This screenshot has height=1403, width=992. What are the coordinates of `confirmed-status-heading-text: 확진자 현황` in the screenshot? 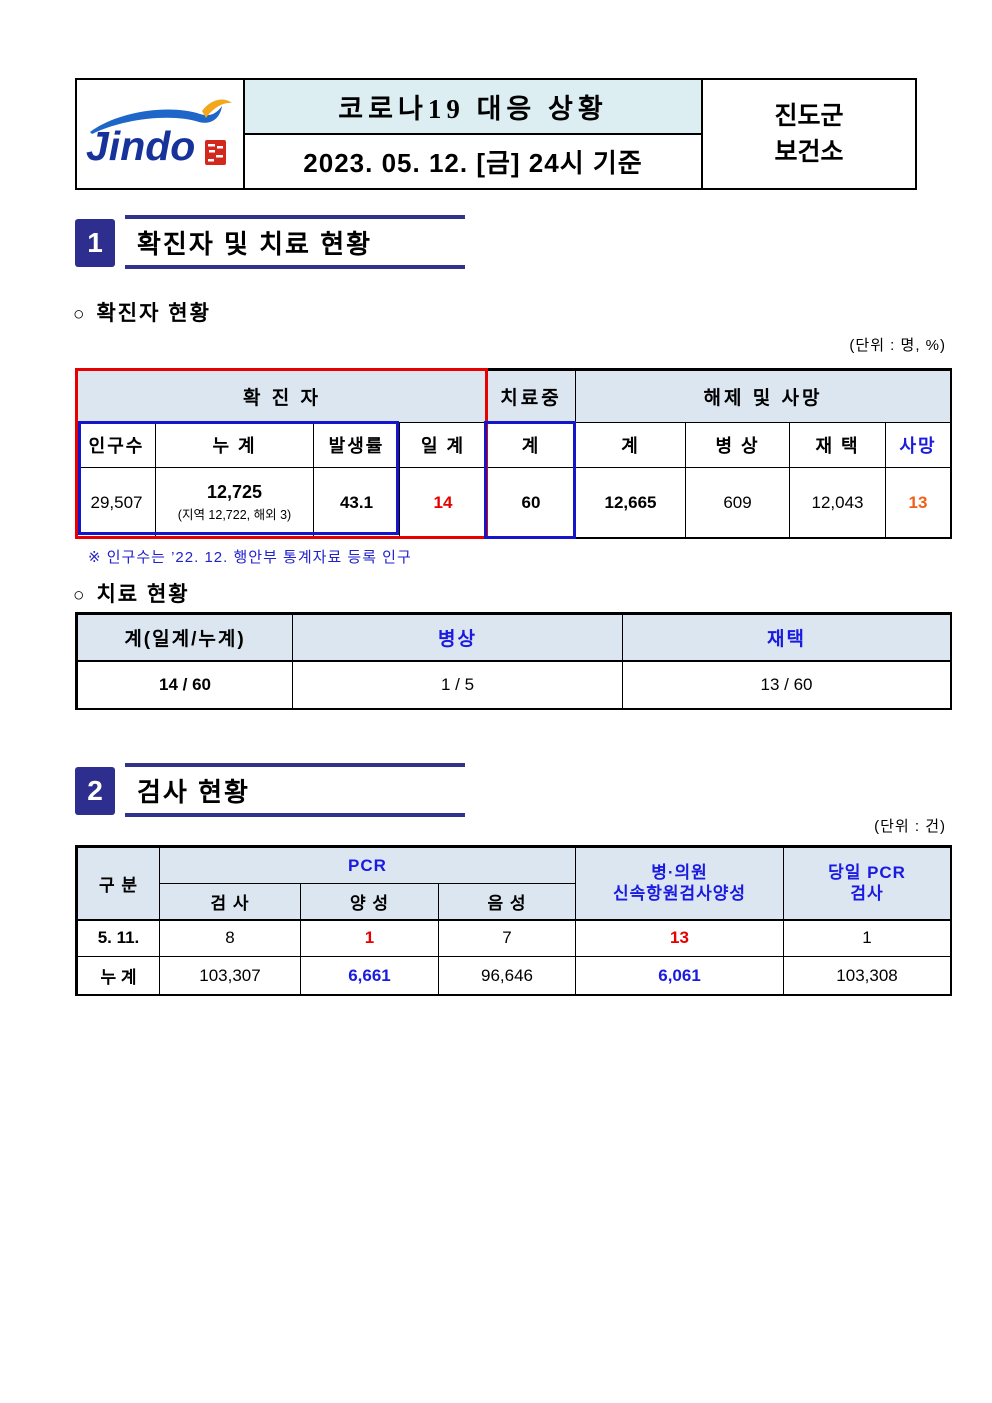 It's located at (153, 313).